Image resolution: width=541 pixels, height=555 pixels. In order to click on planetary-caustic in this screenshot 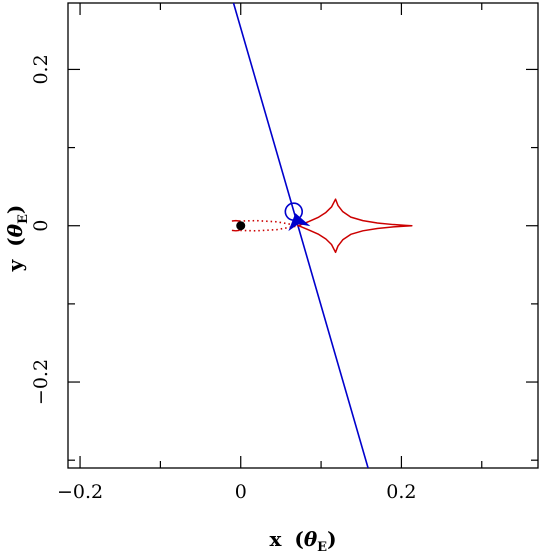, I will do `click(355, 226)`.